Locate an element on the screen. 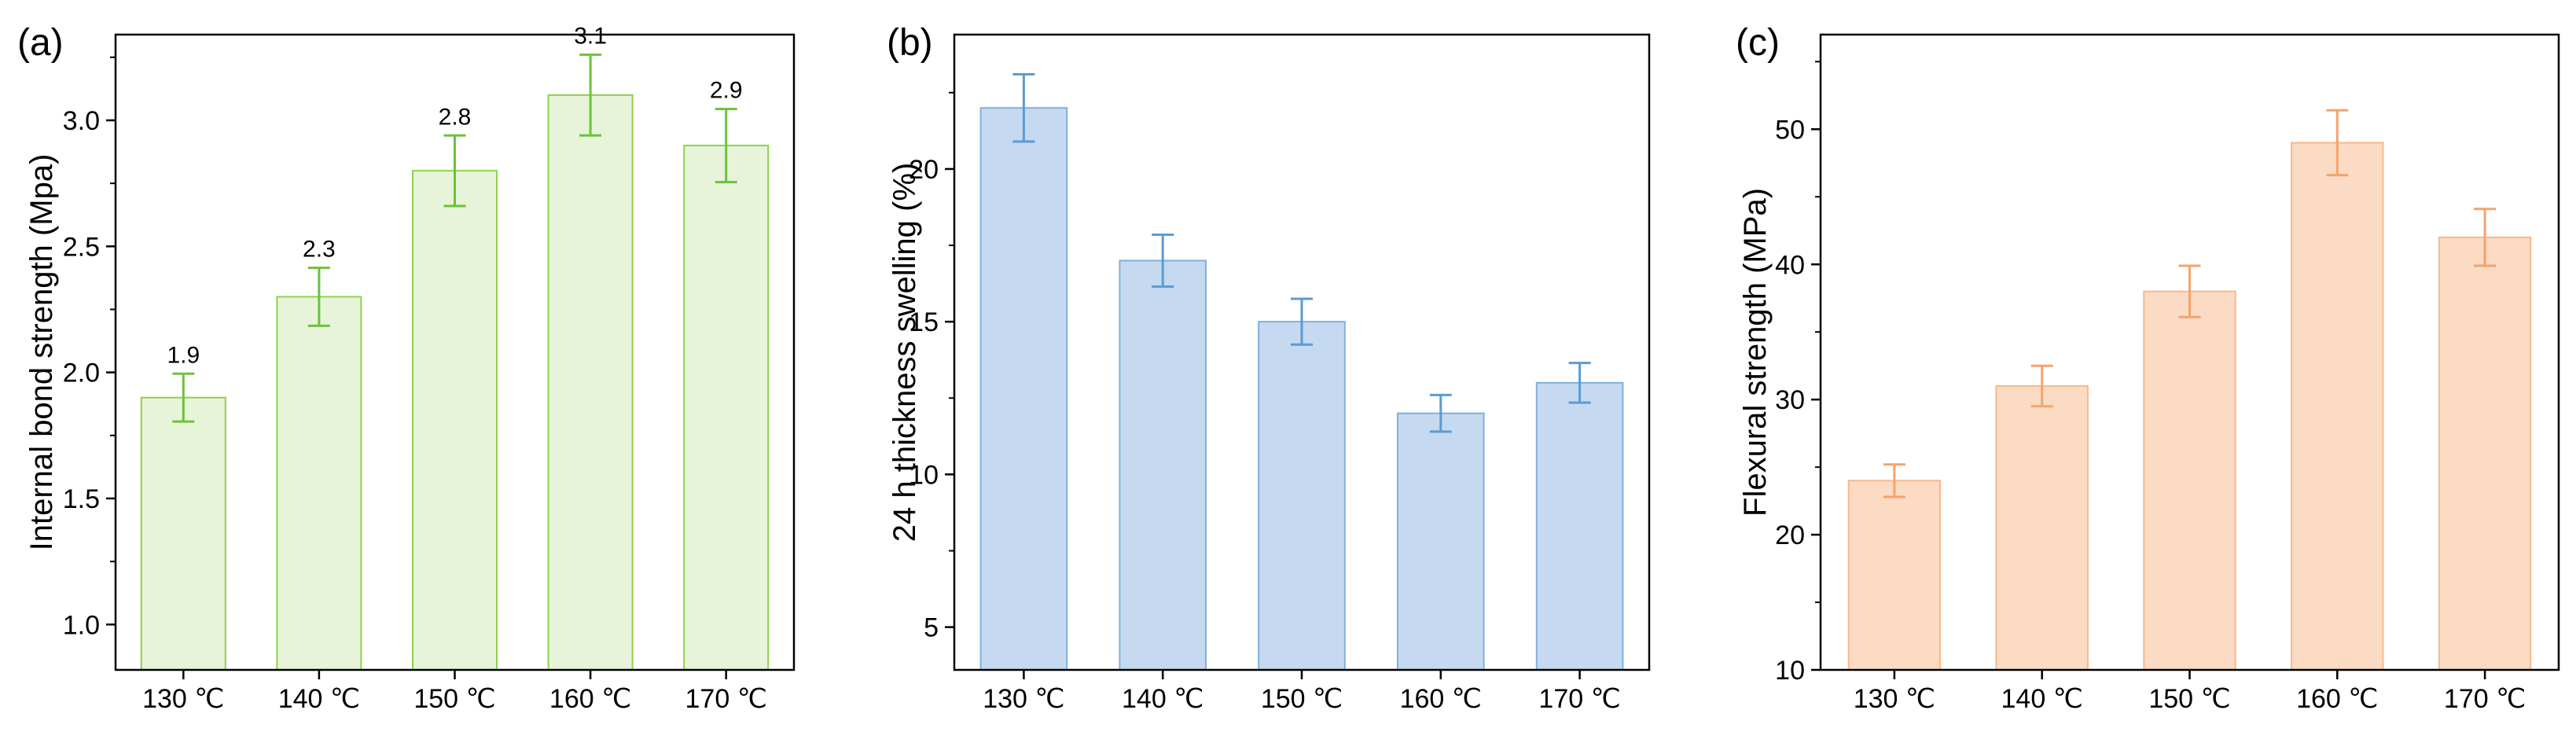  y-tick-label: 15 is located at coordinates (924, 322).